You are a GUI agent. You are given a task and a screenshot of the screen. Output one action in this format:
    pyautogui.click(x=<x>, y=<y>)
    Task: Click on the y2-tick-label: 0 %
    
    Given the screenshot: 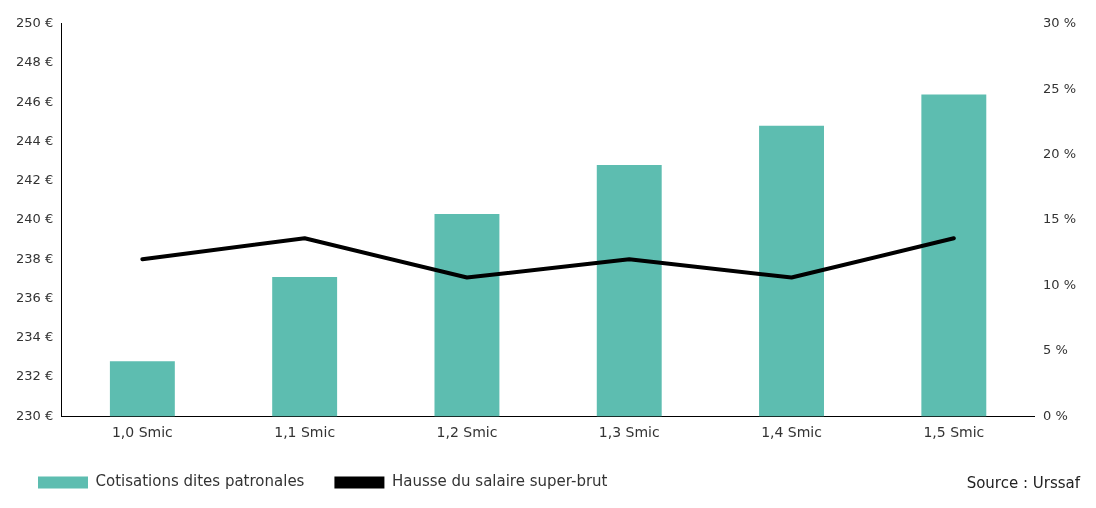 What is the action you would take?
    pyautogui.click(x=1055, y=415)
    